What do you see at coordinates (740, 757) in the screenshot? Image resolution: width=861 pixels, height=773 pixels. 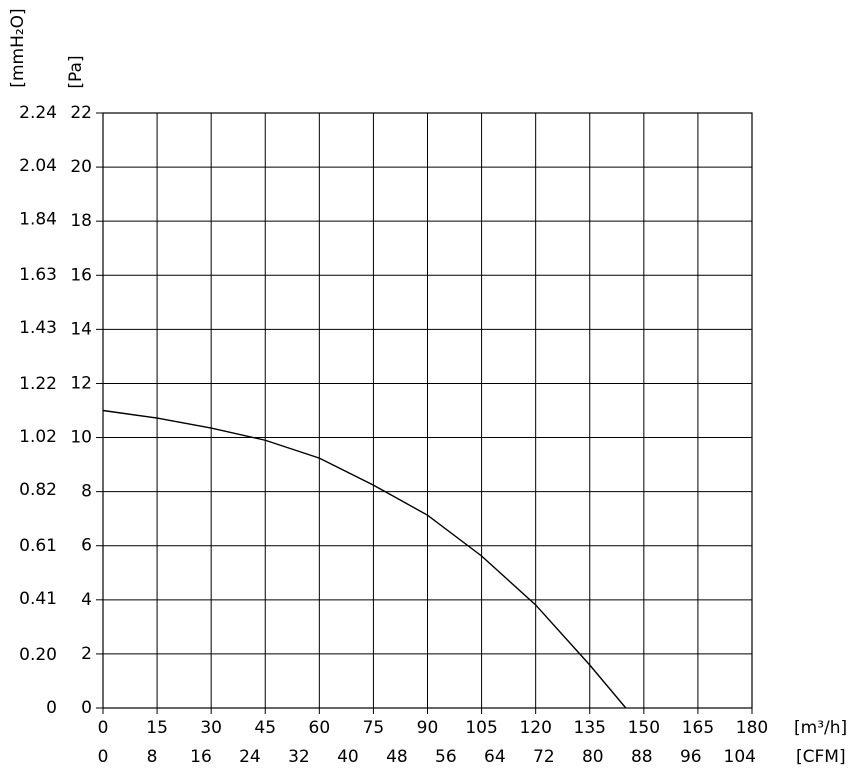 I see `x2-tick-label: 104` at bounding box center [740, 757].